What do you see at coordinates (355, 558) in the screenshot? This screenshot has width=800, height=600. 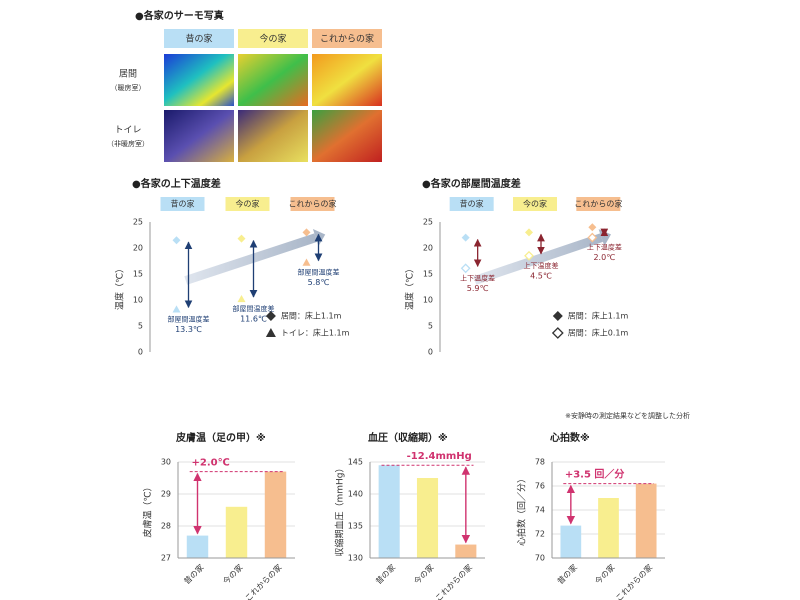 I see `y-tick-label: 130` at bounding box center [355, 558].